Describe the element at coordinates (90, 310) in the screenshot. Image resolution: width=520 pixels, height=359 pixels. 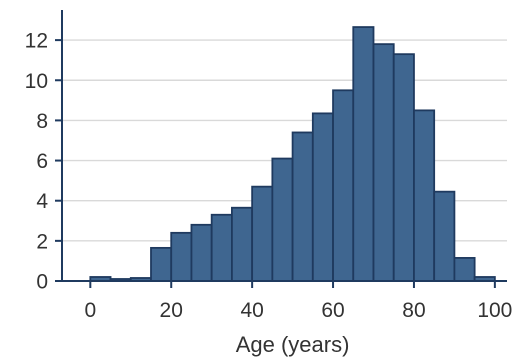
I see `x-tick-label: 0` at that location.